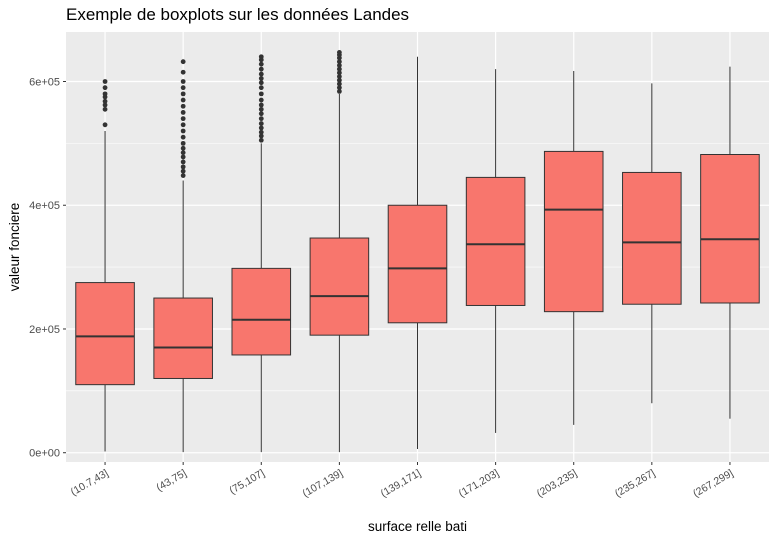 Image resolution: width=783 pixels, height=540 pixels. I want to click on x-tick-label: (171,203], so click(479, 483).